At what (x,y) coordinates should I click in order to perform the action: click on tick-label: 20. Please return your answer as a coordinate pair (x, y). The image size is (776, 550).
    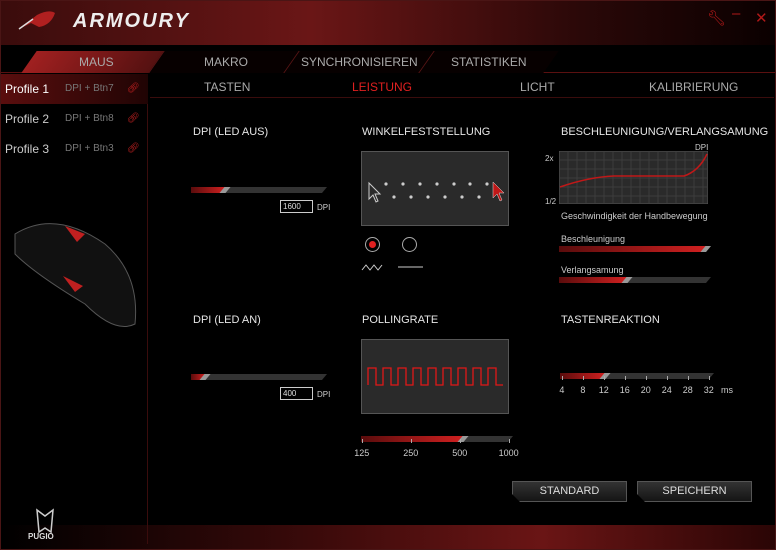
    Looking at the image, I should click on (645, 390).